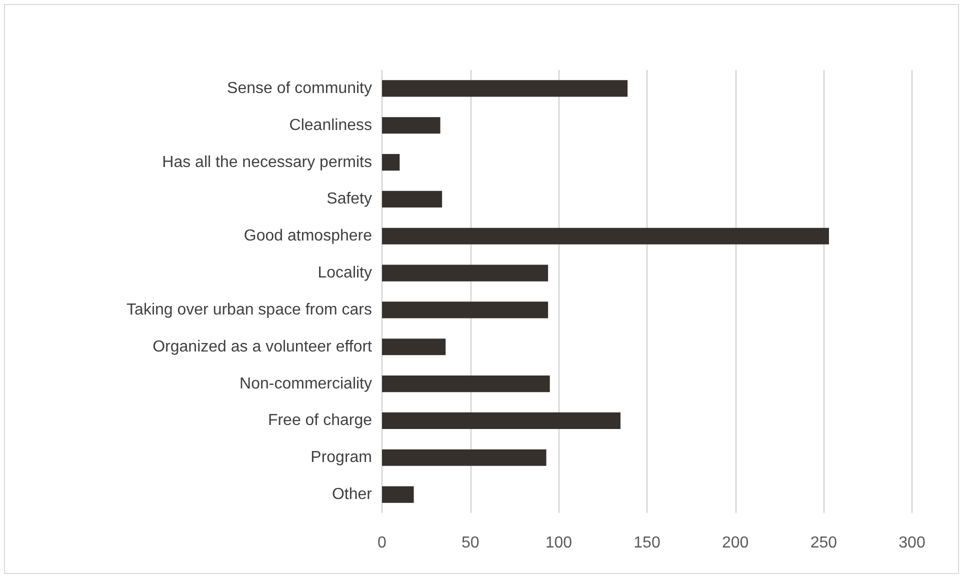 The width and height of the screenshot is (963, 578). What do you see at coordinates (306, 383) in the screenshot?
I see `y-tick-label: Non-commerciality` at bounding box center [306, 383].